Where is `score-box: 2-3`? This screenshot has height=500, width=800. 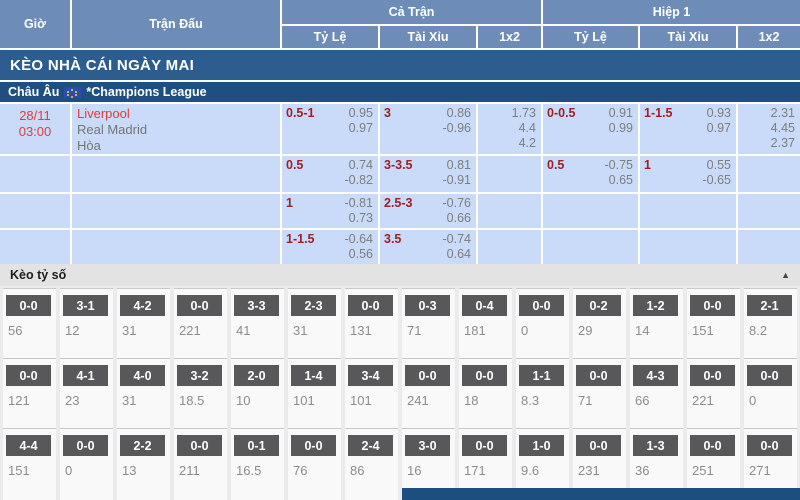
score-box: 2-3 is located at coordinates (313, 305).